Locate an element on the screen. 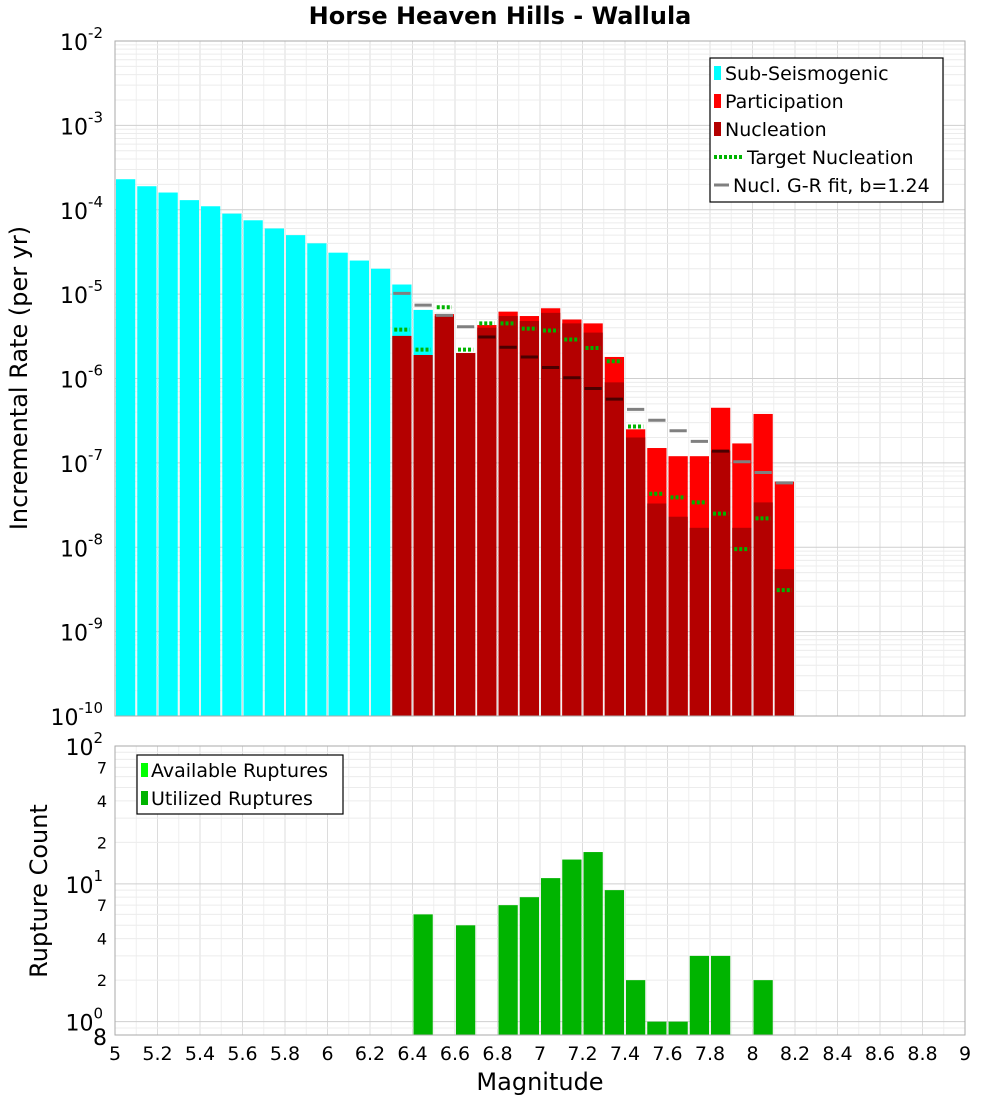 The image size is (1000, 1100). top-y-tick-labels: 10⁻¹⁰ 10⁻⁹ 10⁻⁸ 10⁻⁷ 10⁻⁶ 10⁻⁵ 10⁻⁴ 10⁻³ 10⁻² is located at coordinates (77, 377).